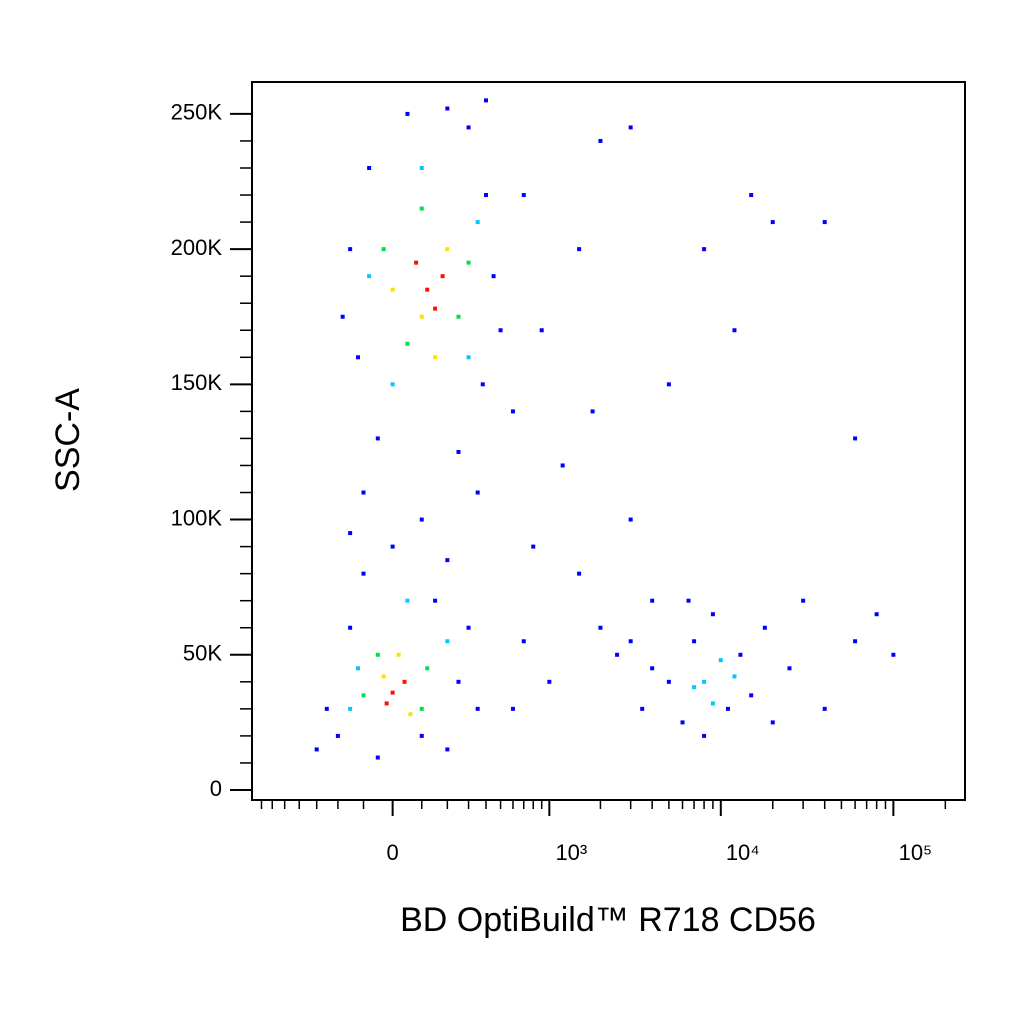  What do you see at coordinates (608, 920) in the screenshot?
I see `x-axis-title: BD OptiBuild™ R718 CD56` at bounding box center [608, 920].